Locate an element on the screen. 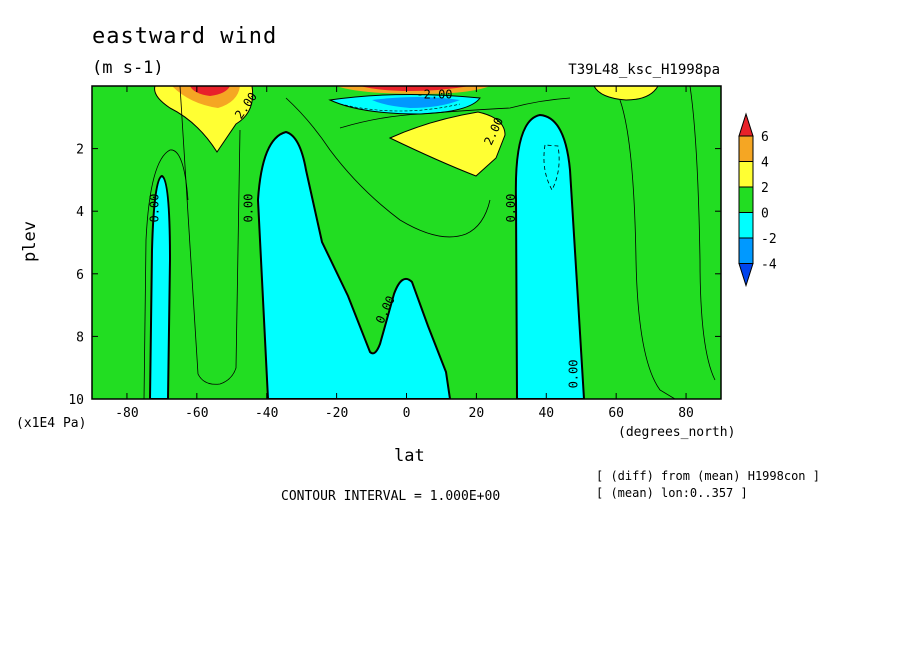  contour-line-north is located at coordinates (455, 113).